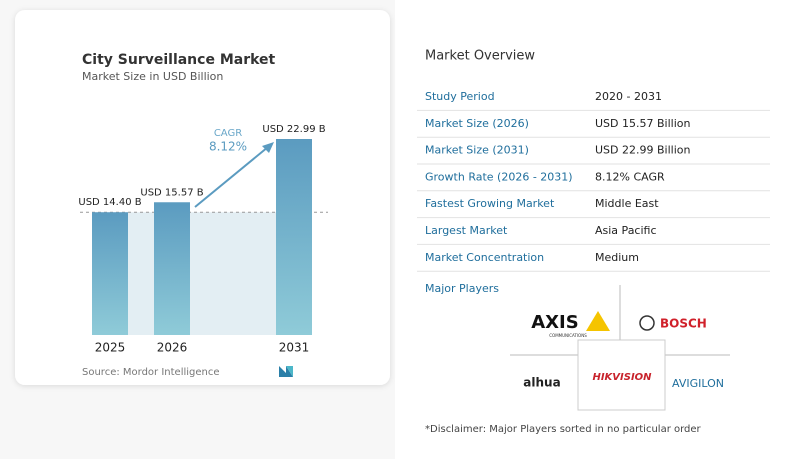 Image resolution: width=800 pixels, height=459 pixels. I want to click on chart-subtitle: Market Size in USD Billion, so click(152, 76).